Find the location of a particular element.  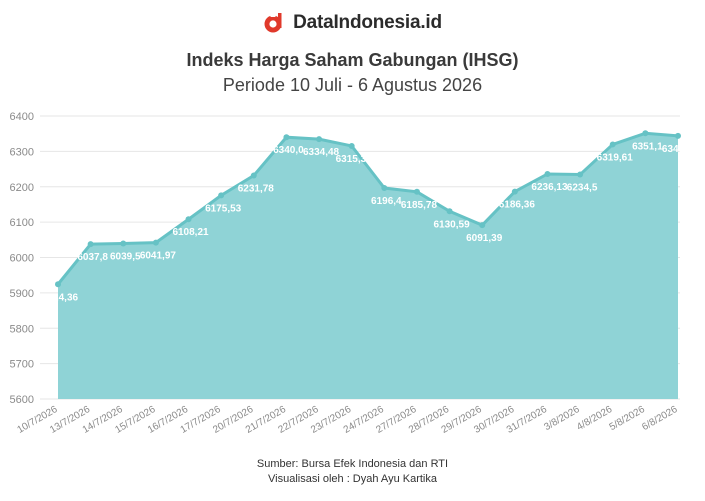

y-tick-label: 5700 is located at coordinates (22, 365).